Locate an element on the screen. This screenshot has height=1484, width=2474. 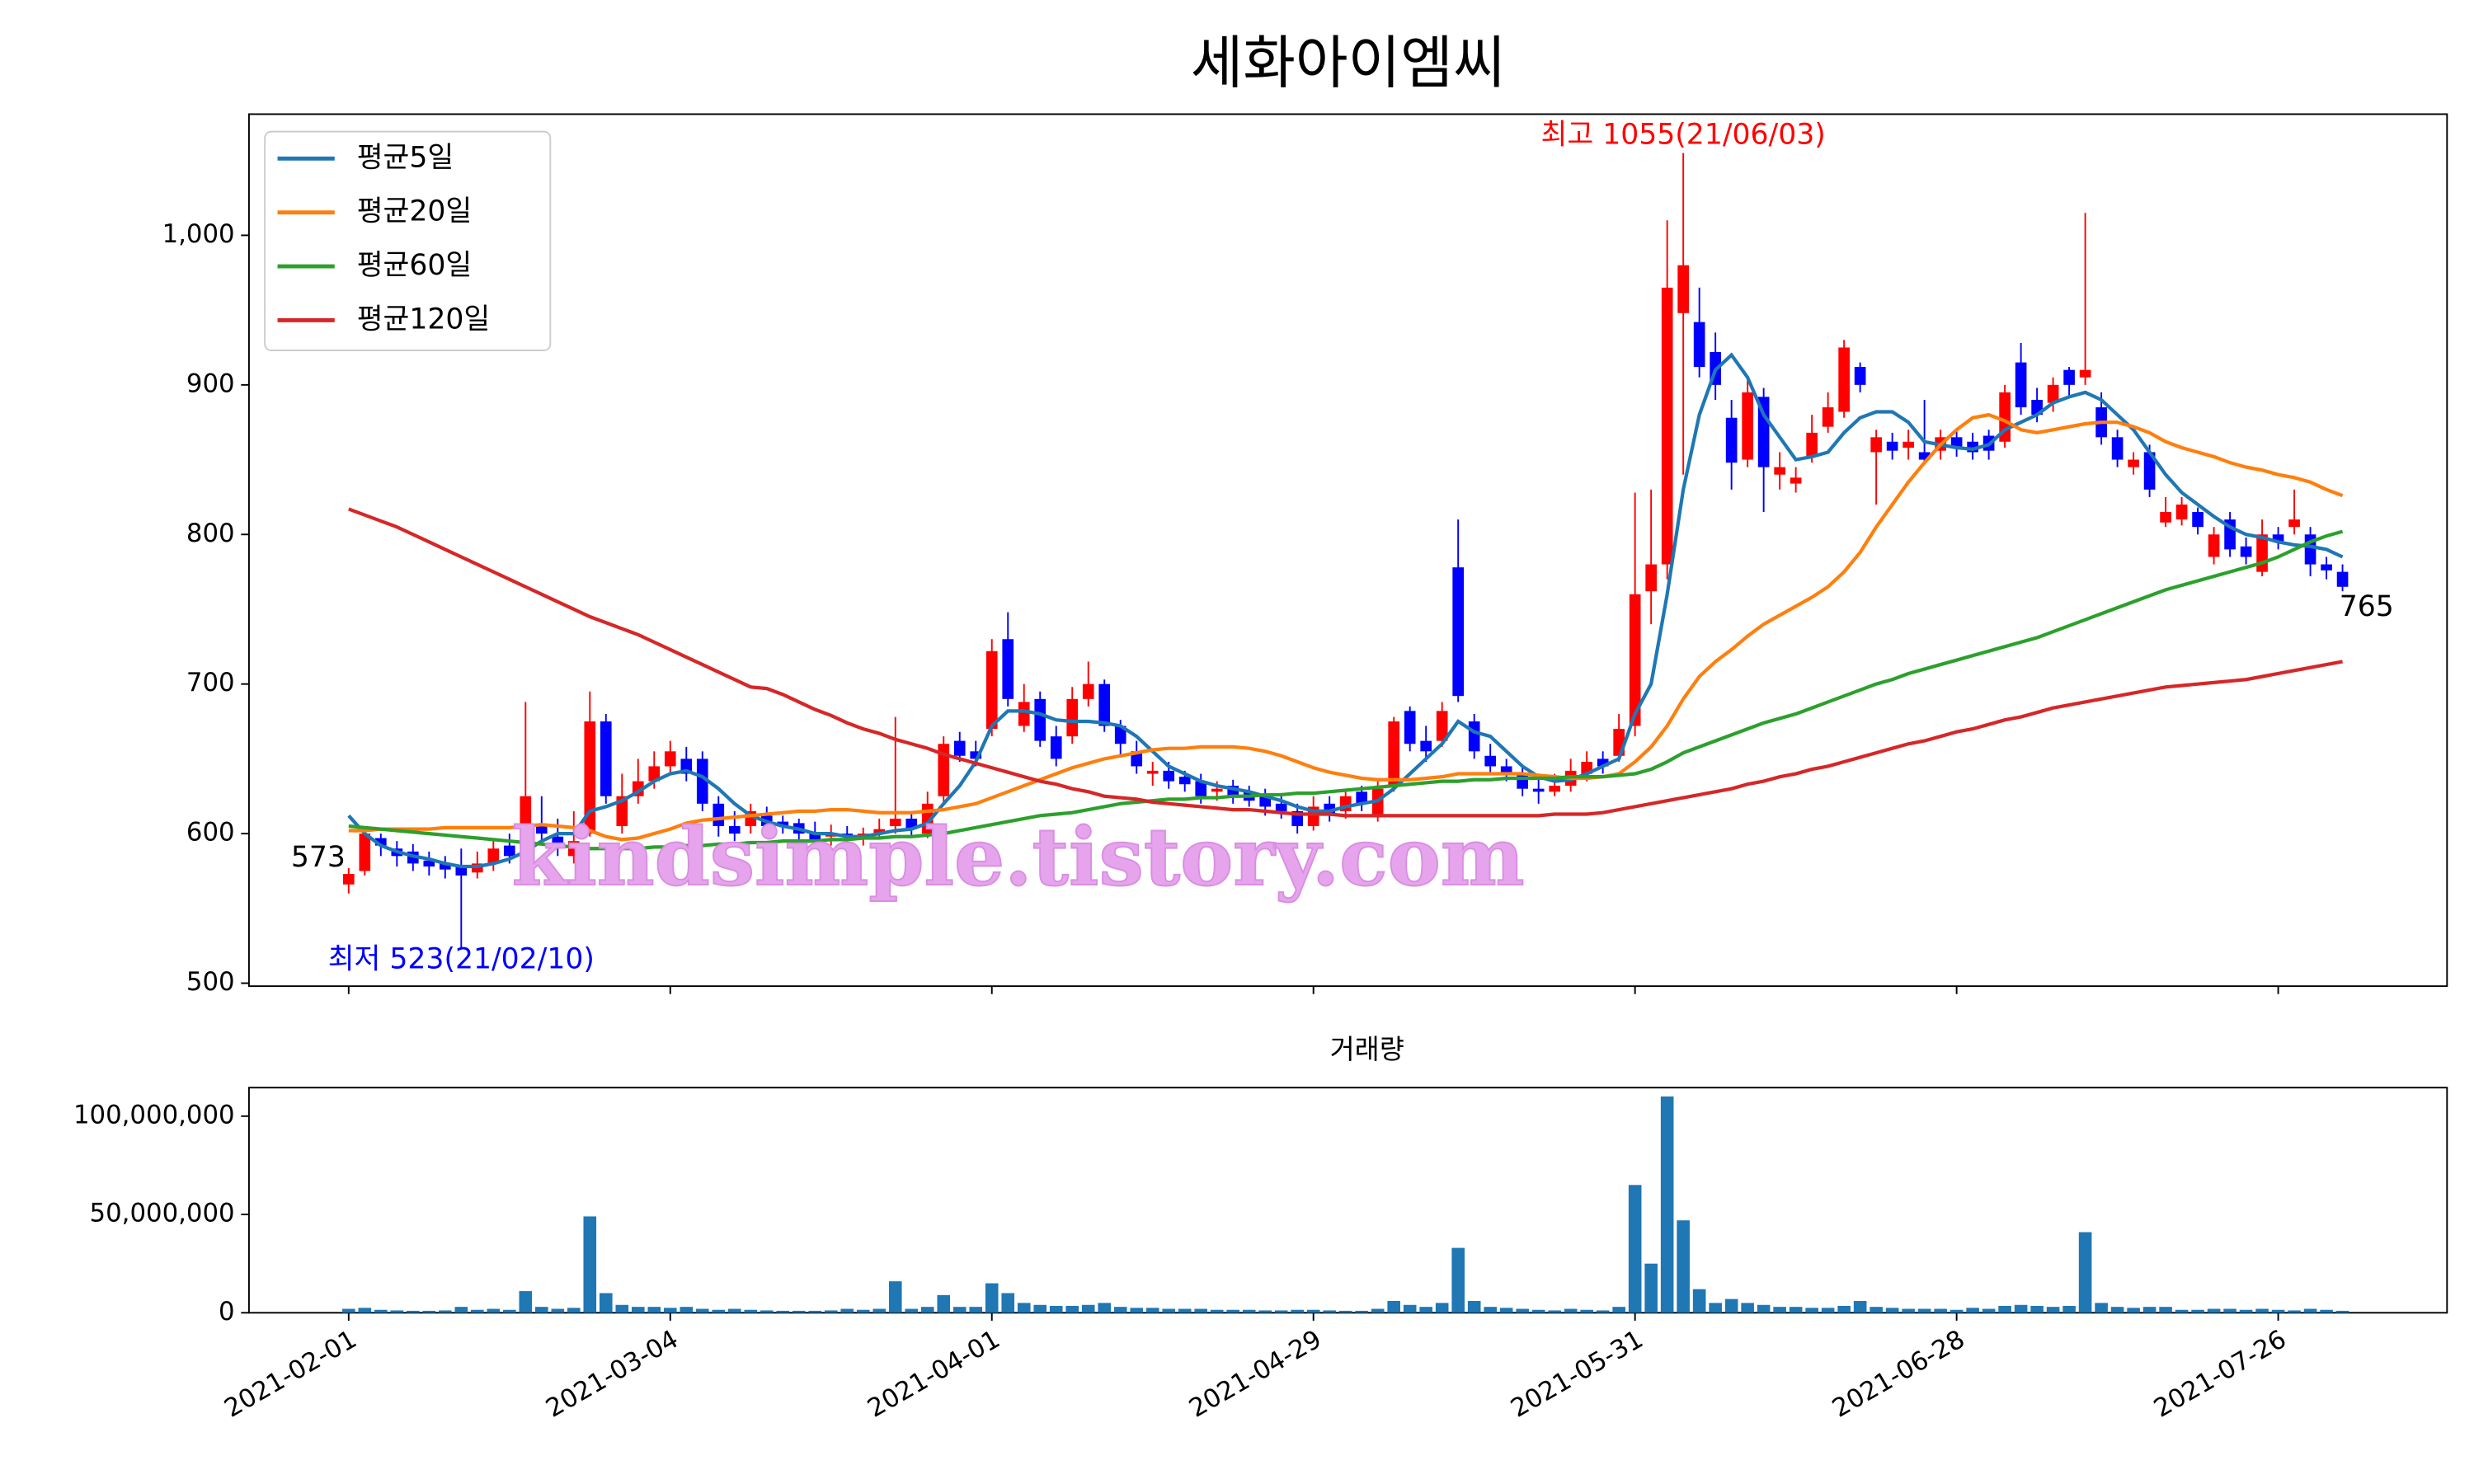
legend-label: 평균120일 is located at coordinates (424, 319).